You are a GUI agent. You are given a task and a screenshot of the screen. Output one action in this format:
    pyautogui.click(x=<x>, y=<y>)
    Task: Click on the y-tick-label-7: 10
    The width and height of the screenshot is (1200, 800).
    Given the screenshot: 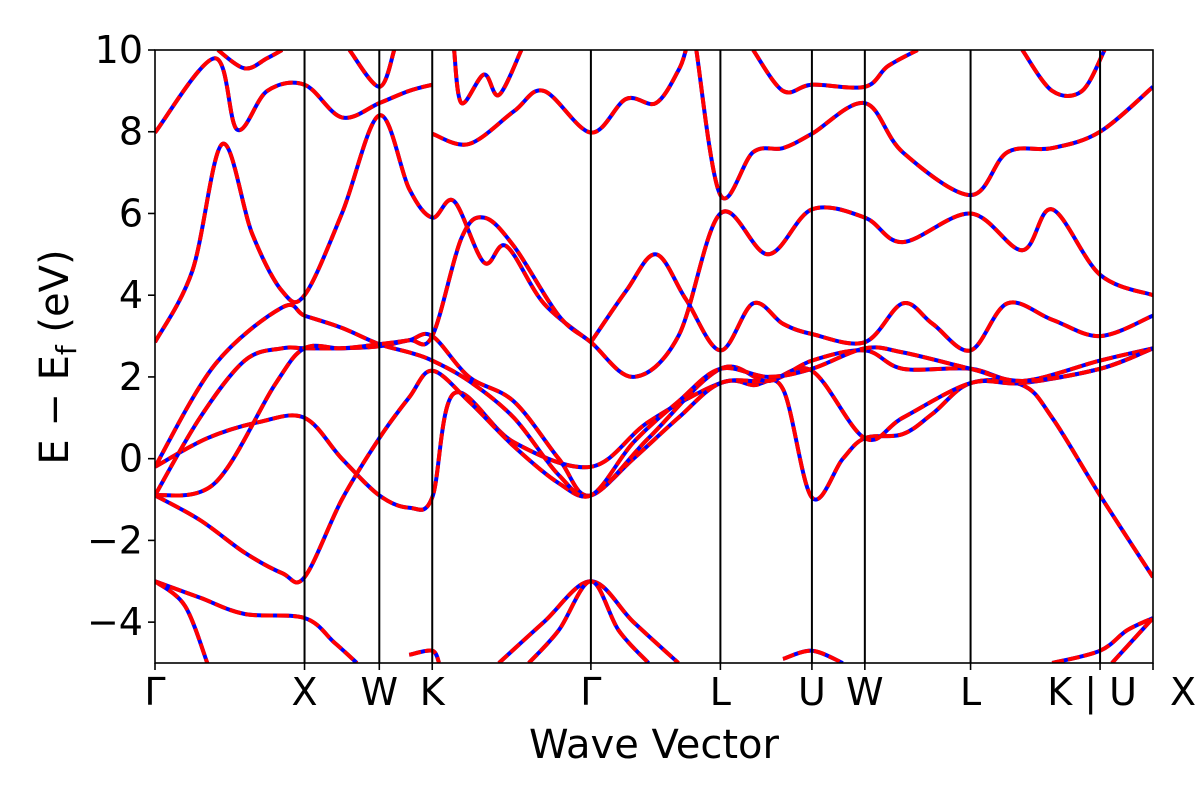 What is the action you would take?
    pyautogui.click(x=119, y=50)
    